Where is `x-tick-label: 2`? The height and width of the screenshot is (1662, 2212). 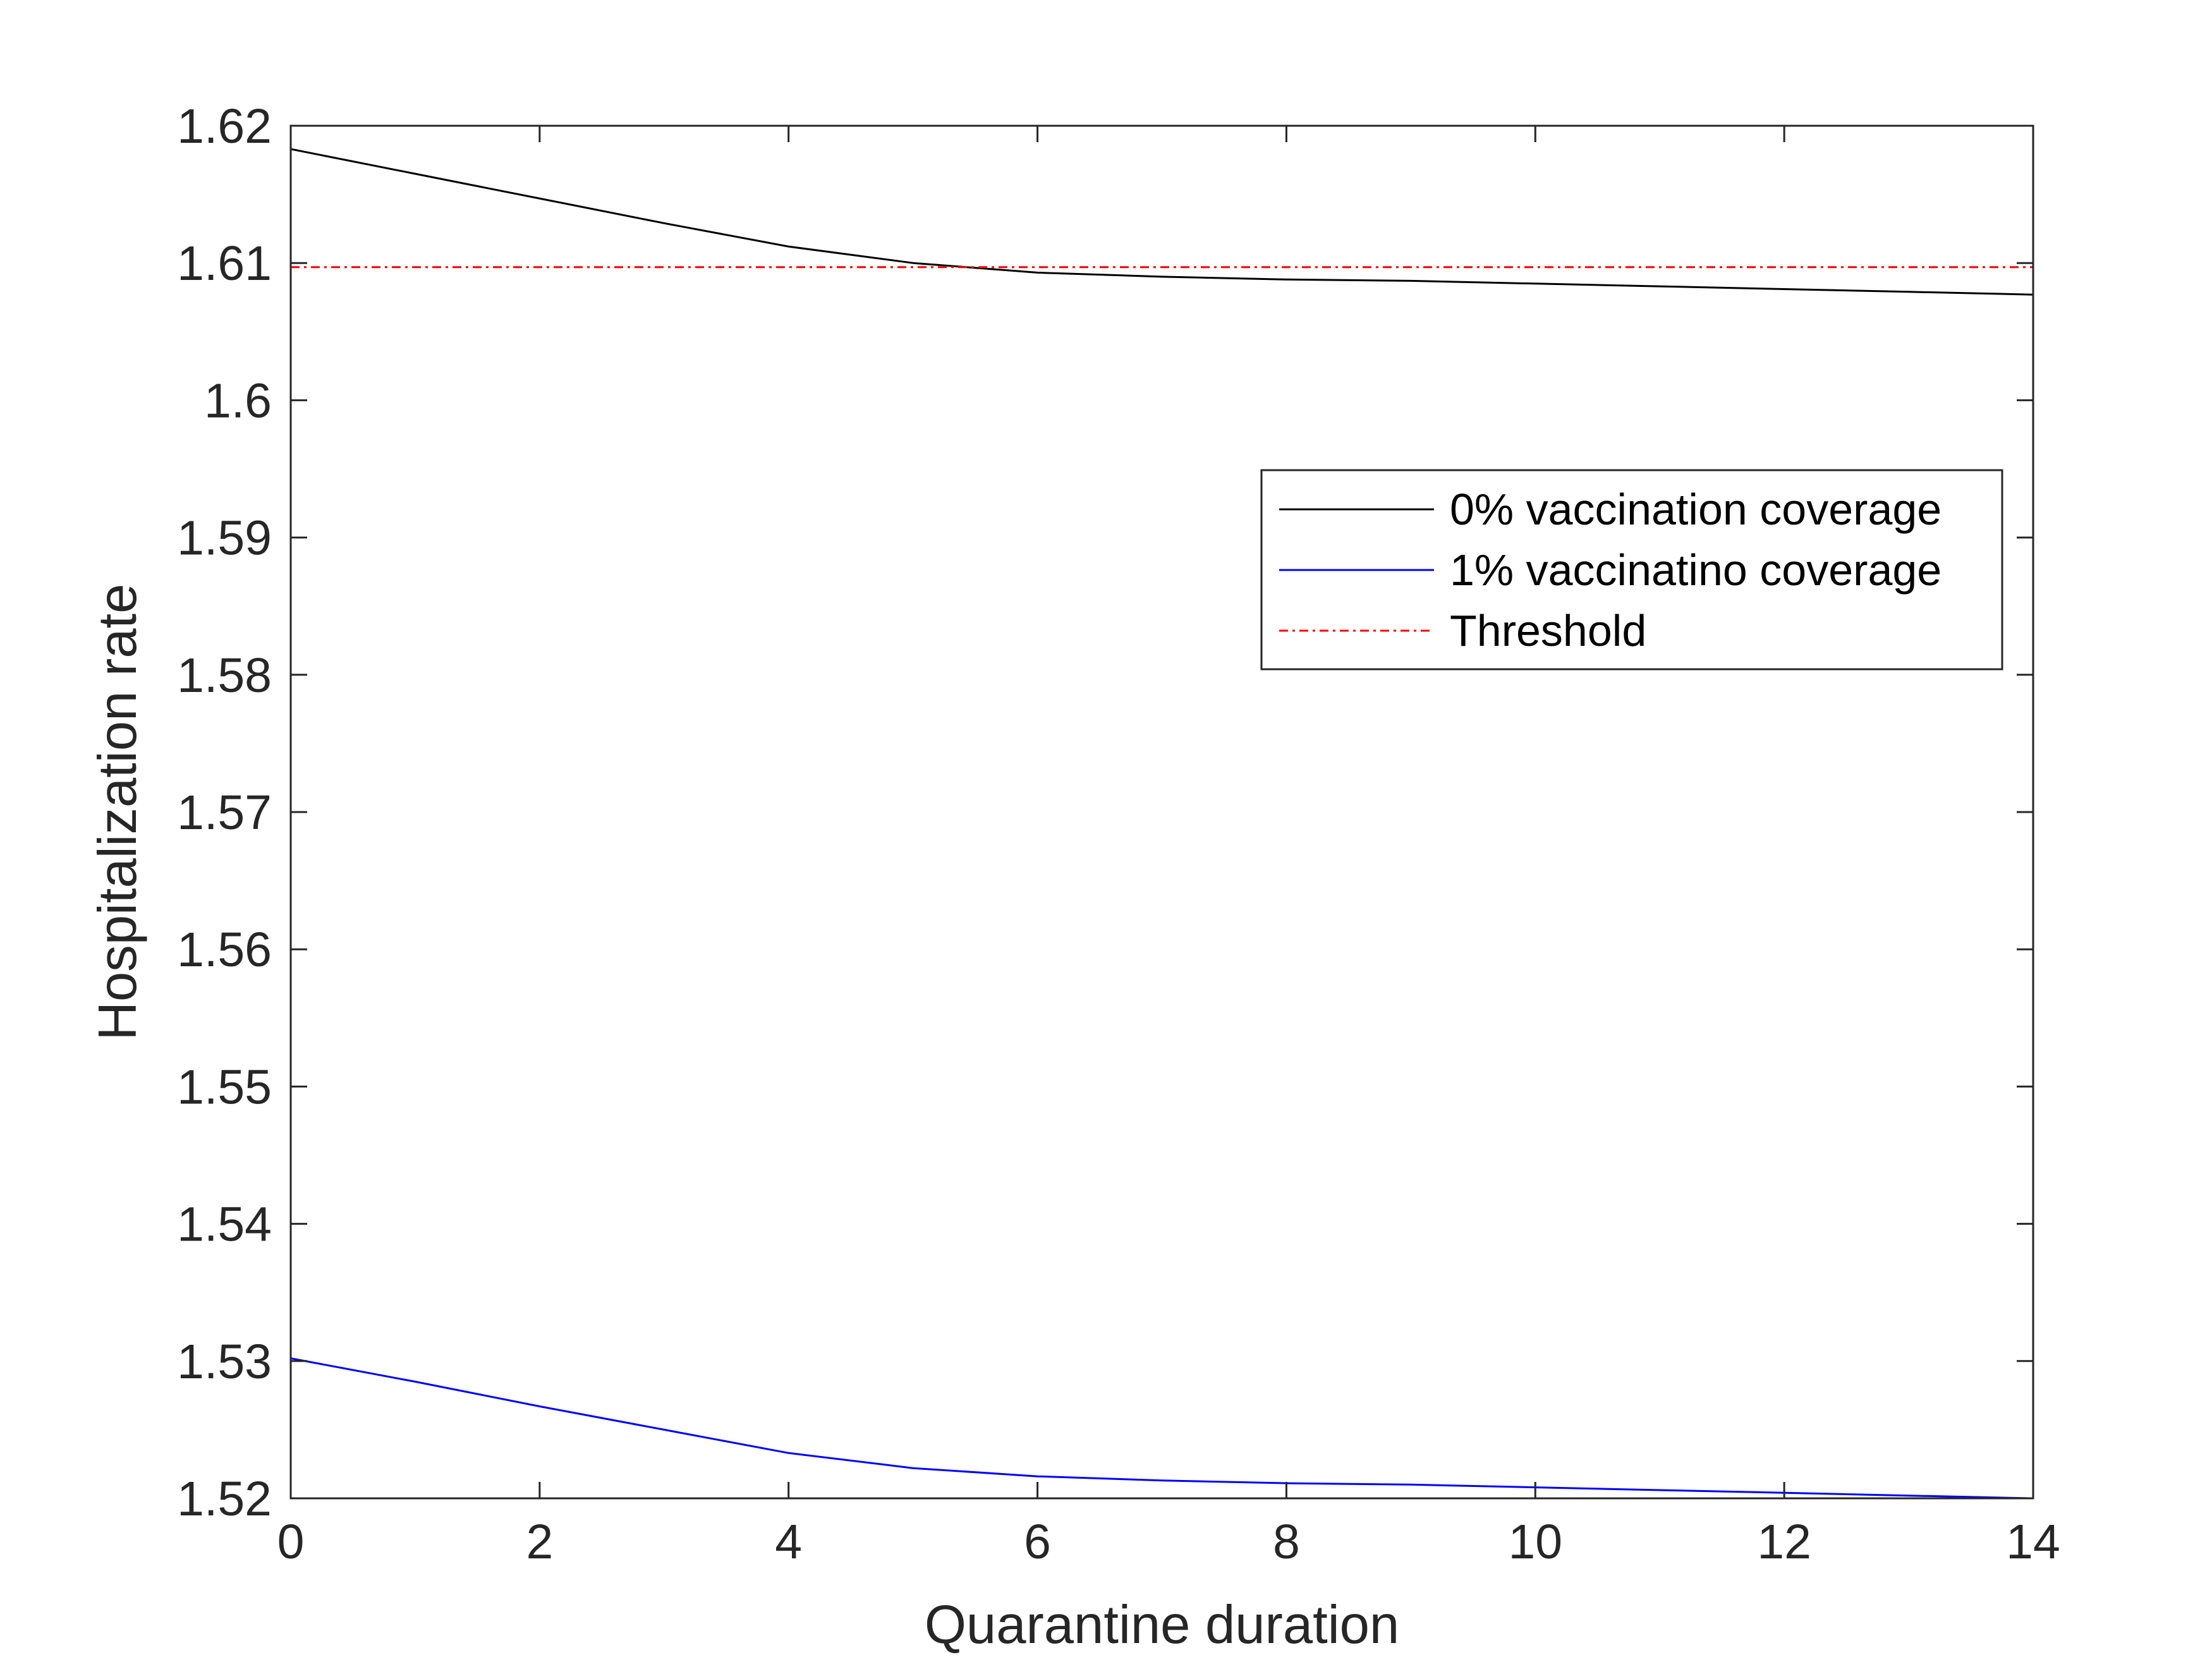
x-tick-label: 2 is located at coordinates (539, 1542).